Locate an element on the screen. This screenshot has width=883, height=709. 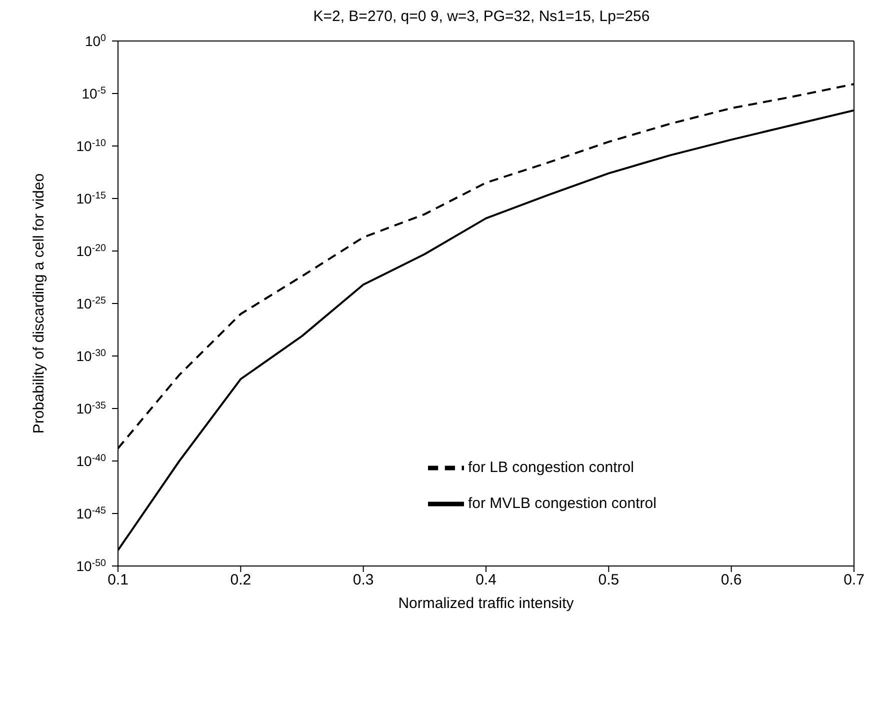
x-tick-label: 0.4 is located at coordinates (486, 580).